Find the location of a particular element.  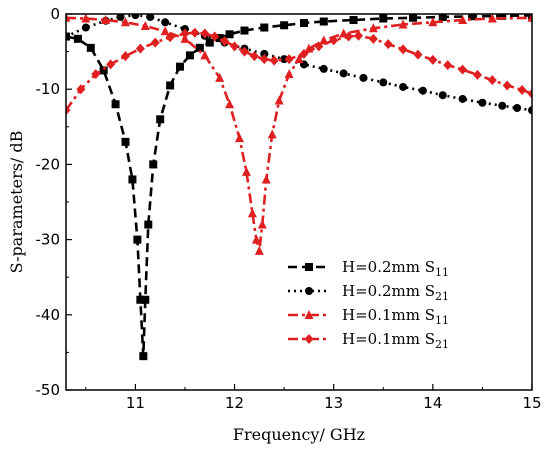

x-tick-label: 12 is located at coordinates (234, 403).